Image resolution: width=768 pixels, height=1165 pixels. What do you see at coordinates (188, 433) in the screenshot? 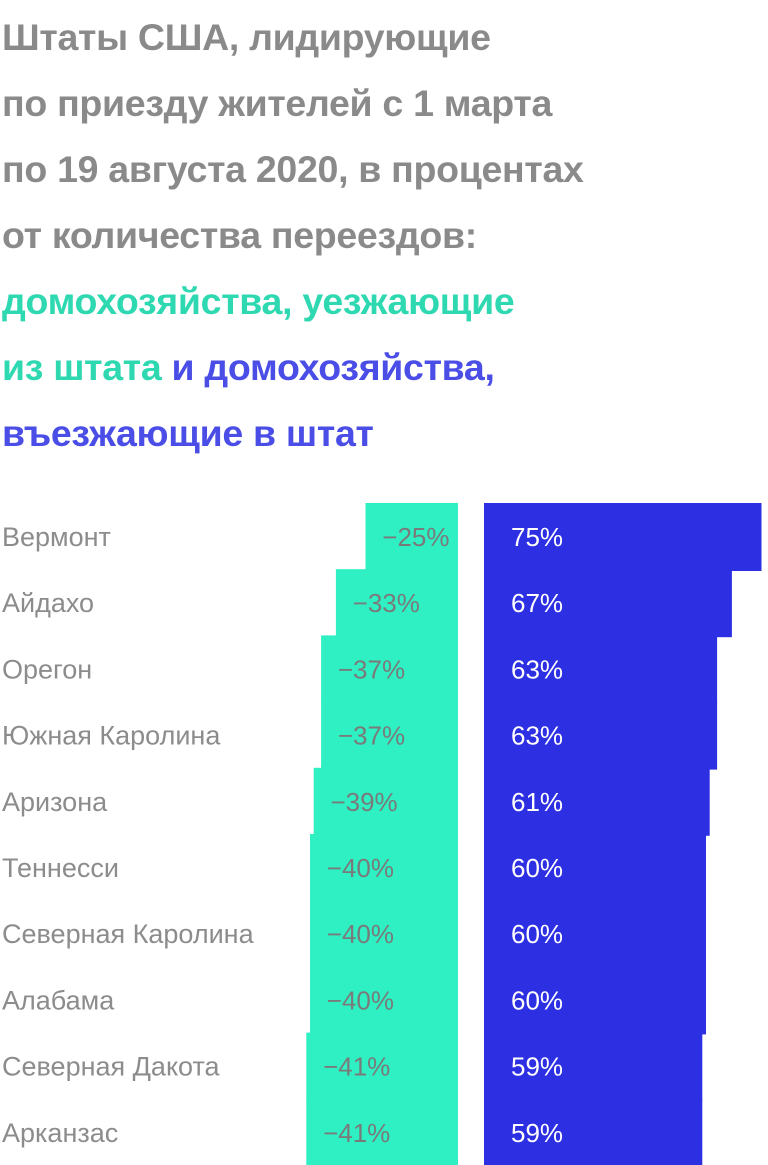
I see `legend-inbound-line-2: въезжающие в штат` at bounding box center [188, 433].